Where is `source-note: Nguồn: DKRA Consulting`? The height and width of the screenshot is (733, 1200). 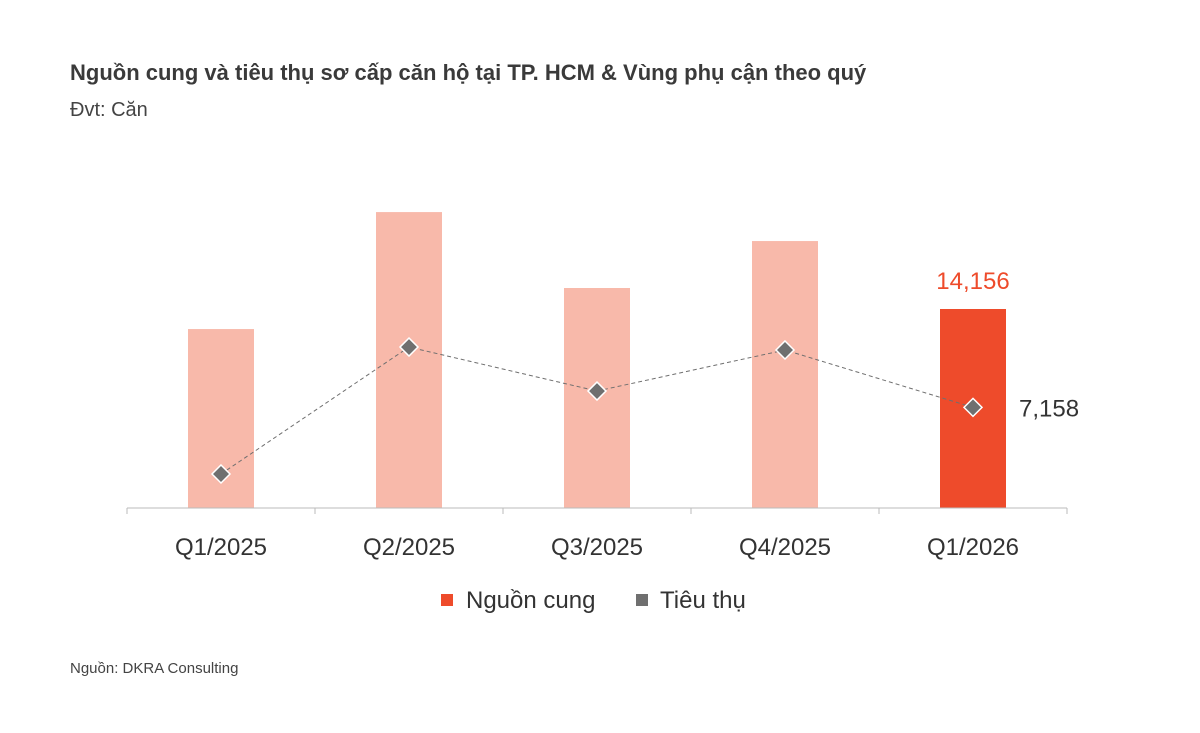
source-note: Nguồn: DKRA Consulting is located at coordinates (154, 668).